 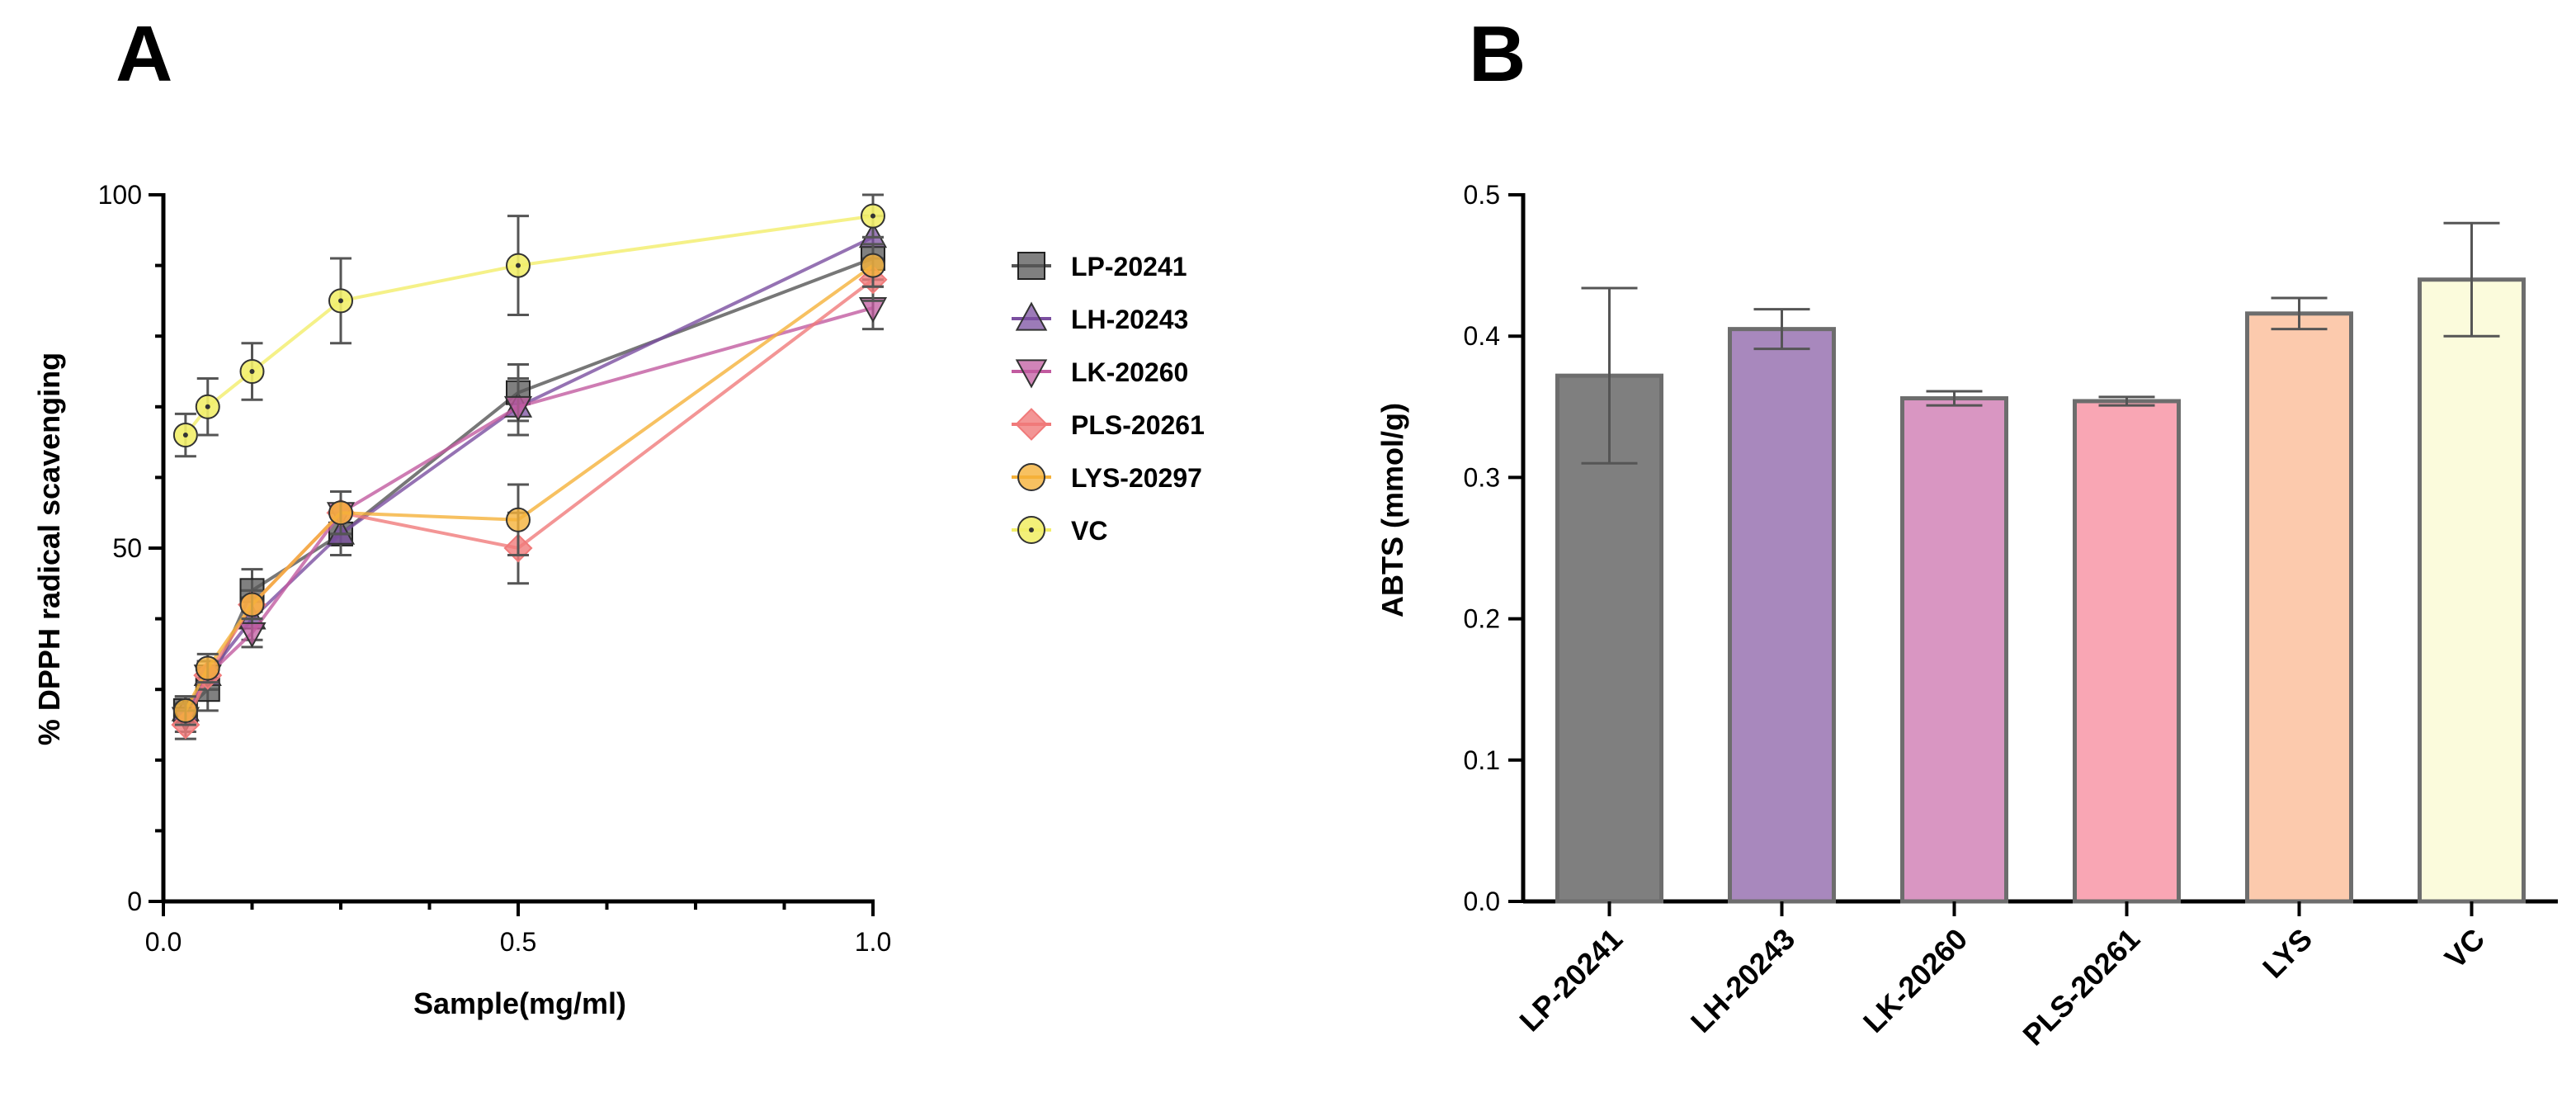 What do you see at coordinates (120, 195) in the screenshot?
I see `y-tick-label: 100` at bounding box center [120, 195].